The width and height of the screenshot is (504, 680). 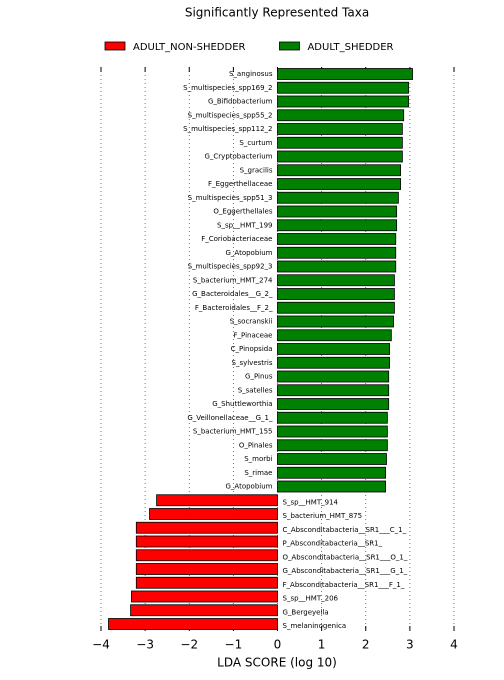 I want to click on category-label: S_sylvestris, so click(x=252, y=363).